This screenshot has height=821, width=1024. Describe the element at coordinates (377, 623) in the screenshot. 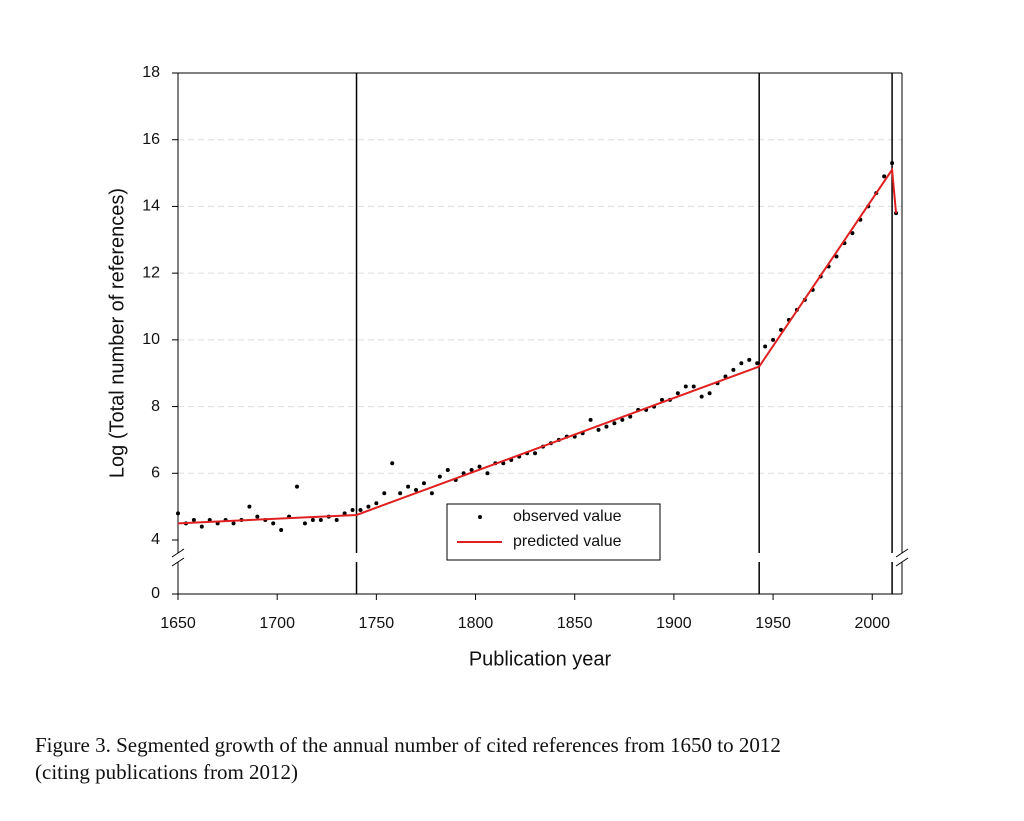

I see `x-tick-label: 1750` at that location.